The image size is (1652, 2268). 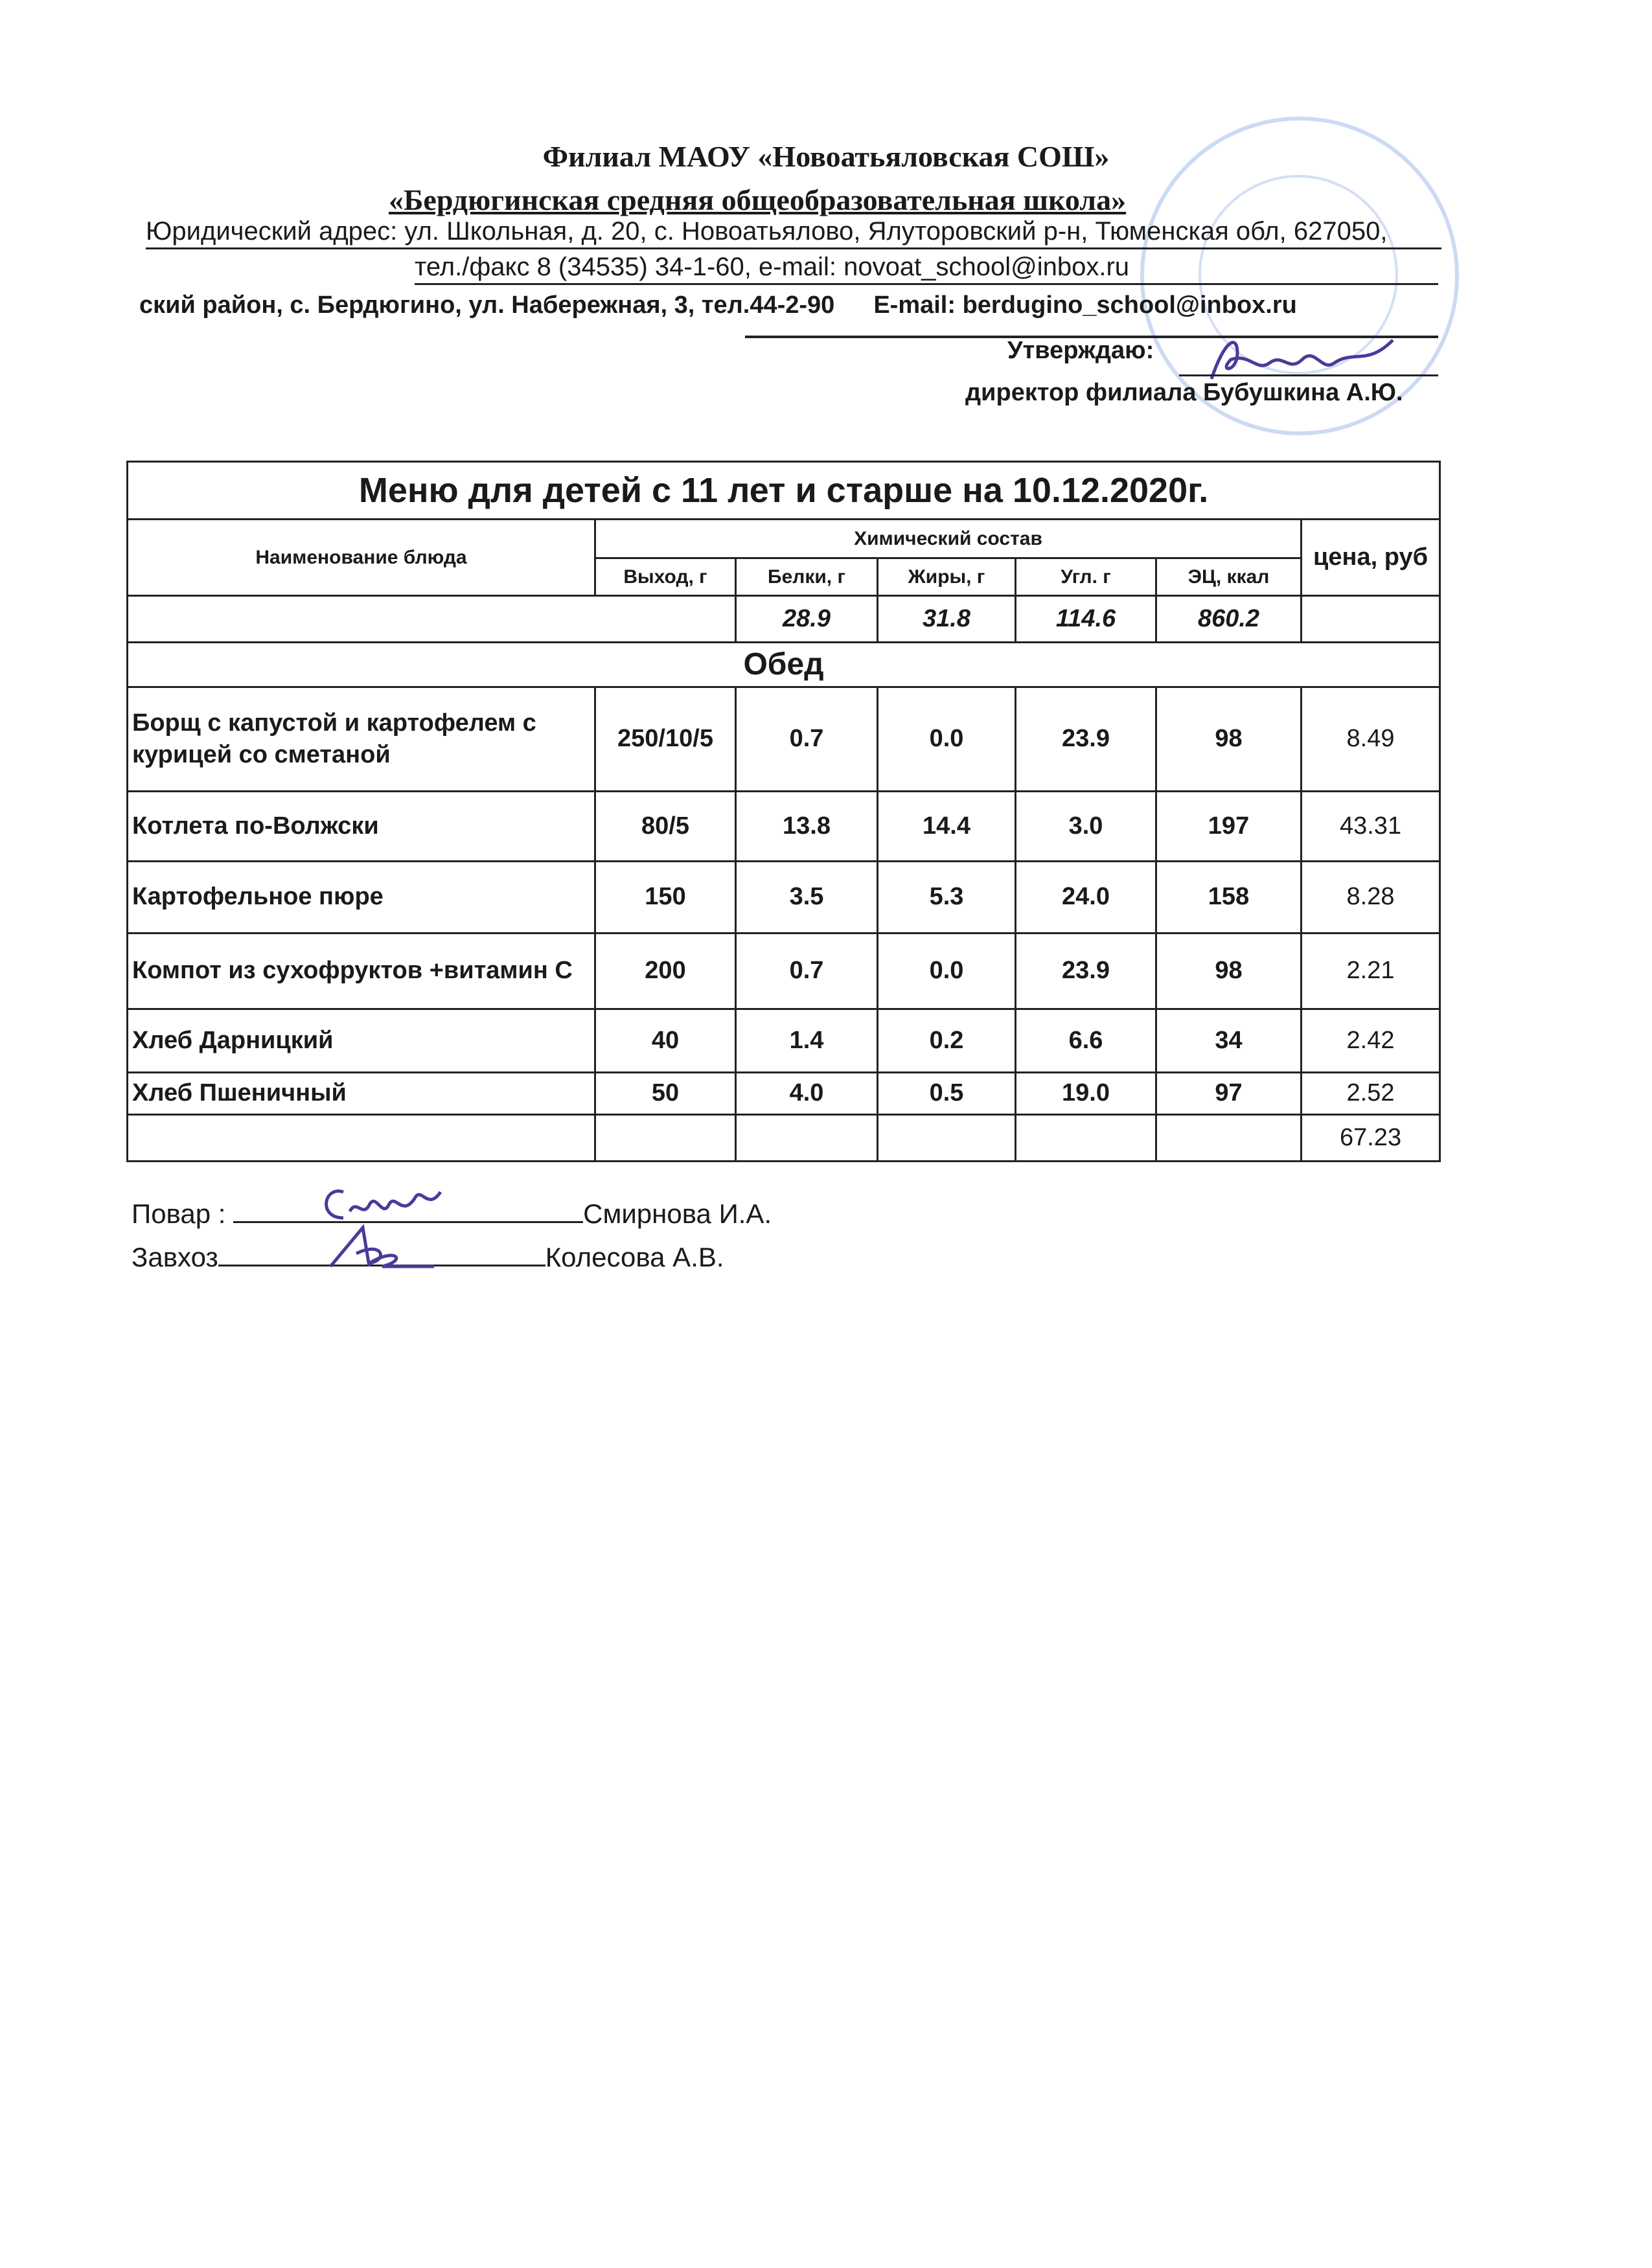 What do you see at coordinates (806, 1040) in the screenshot?
I see `dish-protein: 1.4` at bounding box center [806, 1040].